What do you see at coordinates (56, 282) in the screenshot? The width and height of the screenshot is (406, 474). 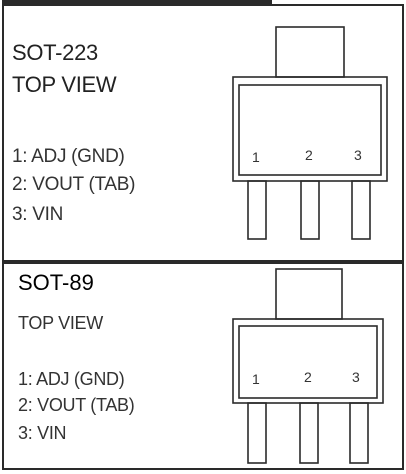 I see `package-name: SOT-89` at bounding box center [56, 282].